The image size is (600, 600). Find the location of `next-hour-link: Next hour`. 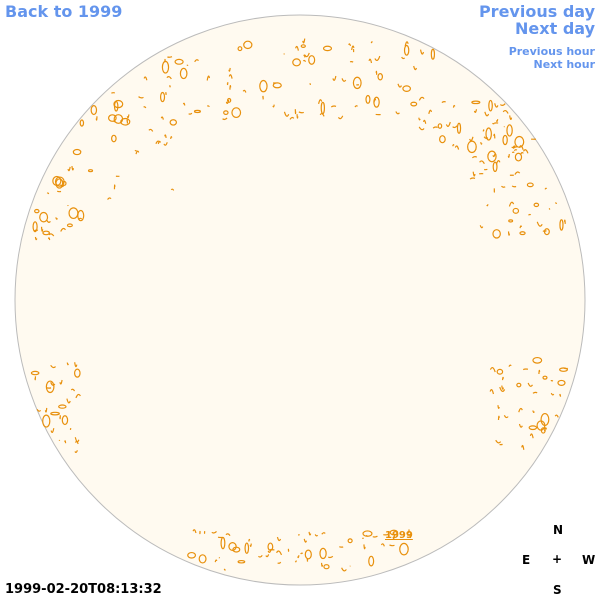

next-hour-link: Next hour is located at coordinates (564, 64).